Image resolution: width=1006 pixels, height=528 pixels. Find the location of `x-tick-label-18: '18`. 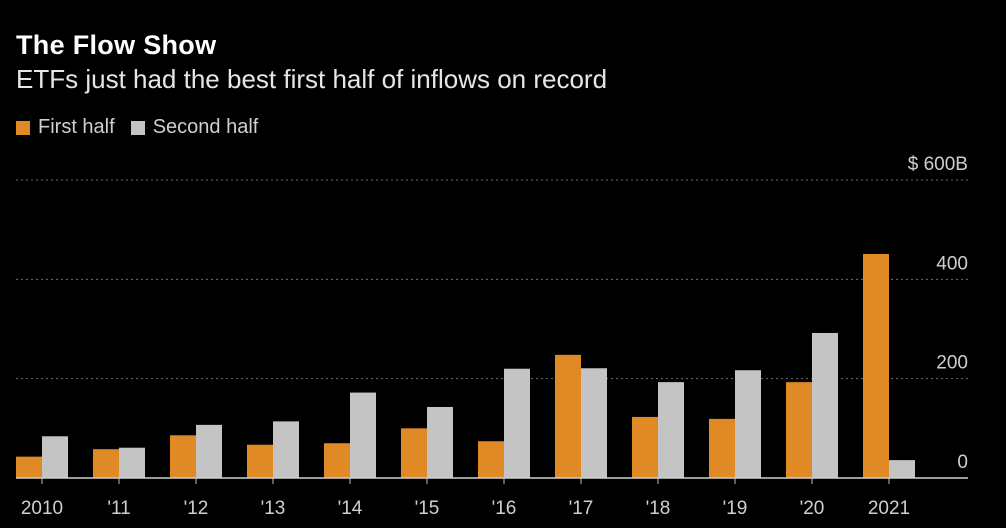

x-tick-label-18: '18 is located at coordinates (658, 508).